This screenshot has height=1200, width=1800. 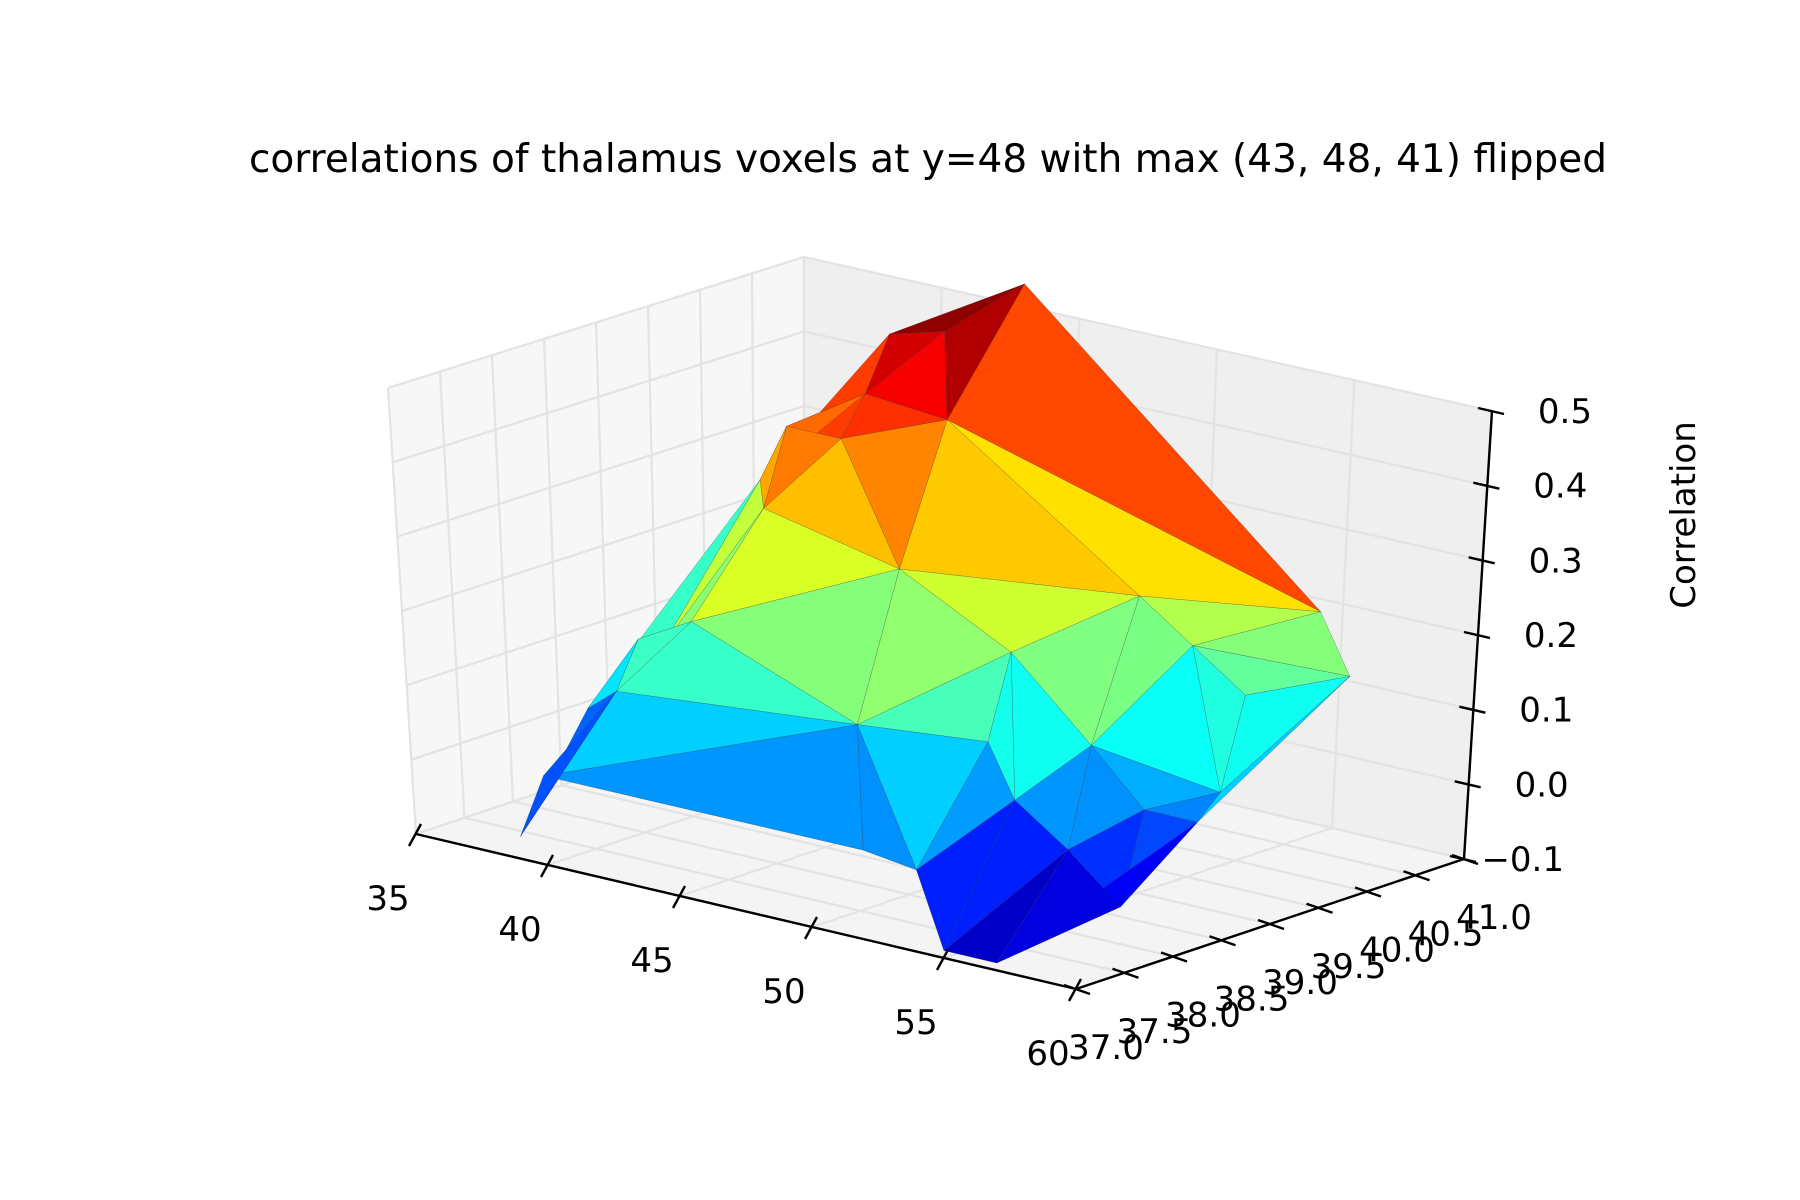 I want to click on y-tick-label: 39.5, so click(x=1349, y=967).